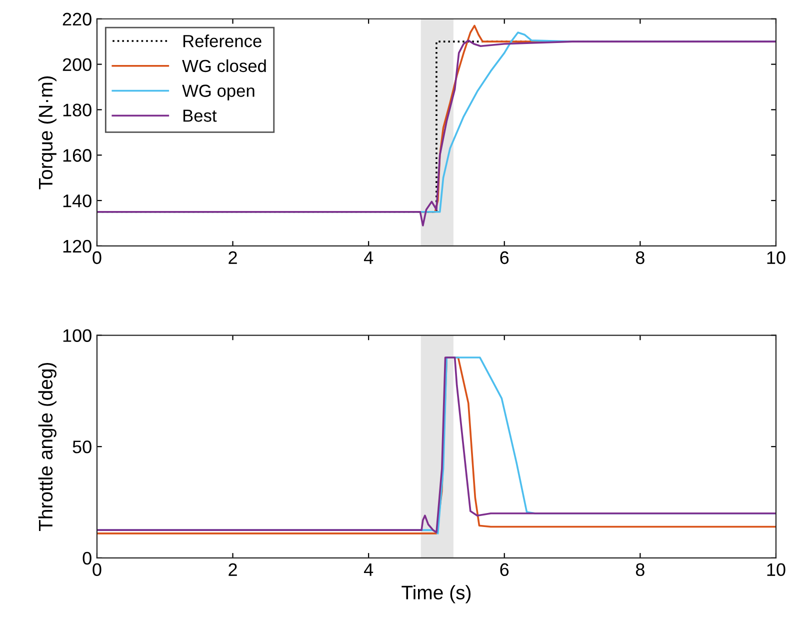 This screenshot has width=791, height=629. What do you see at coordinates (47, 446) in the screenshot?
I see `y-axis-title: Throttle angle (deg)` at bounding box center [47, 446].